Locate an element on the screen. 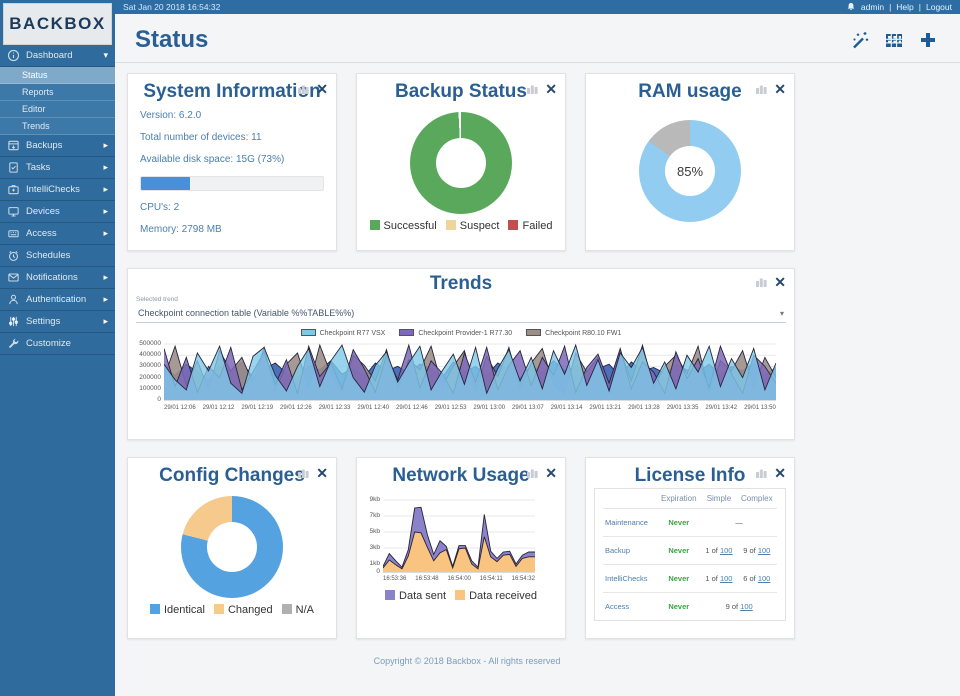 Image resolution: width=960 pixels, height=696 pixels. sidebar-subitem-status: Status is located at coordinates (57, 75).